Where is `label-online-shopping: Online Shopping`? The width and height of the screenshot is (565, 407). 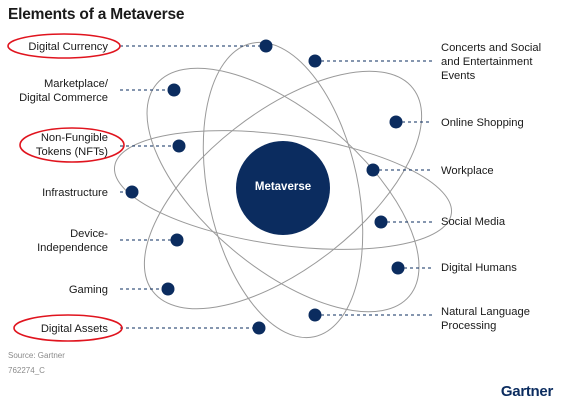 label-online-shopping: Online Shopping is located at coordinates (482, 123).